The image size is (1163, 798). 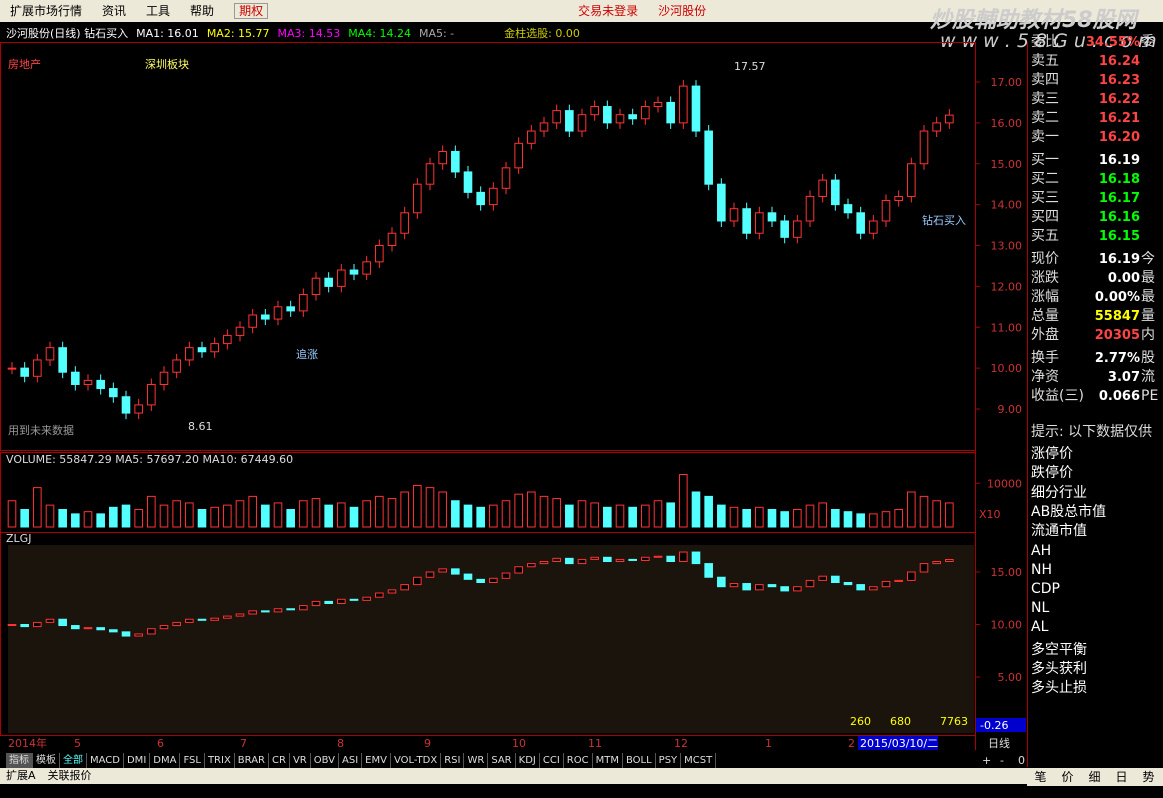 What do you see at coordinates (899, 743) in the screenshot?
I see `cursor-date: 2015/03/10/二` at bounding box center [899, 743].